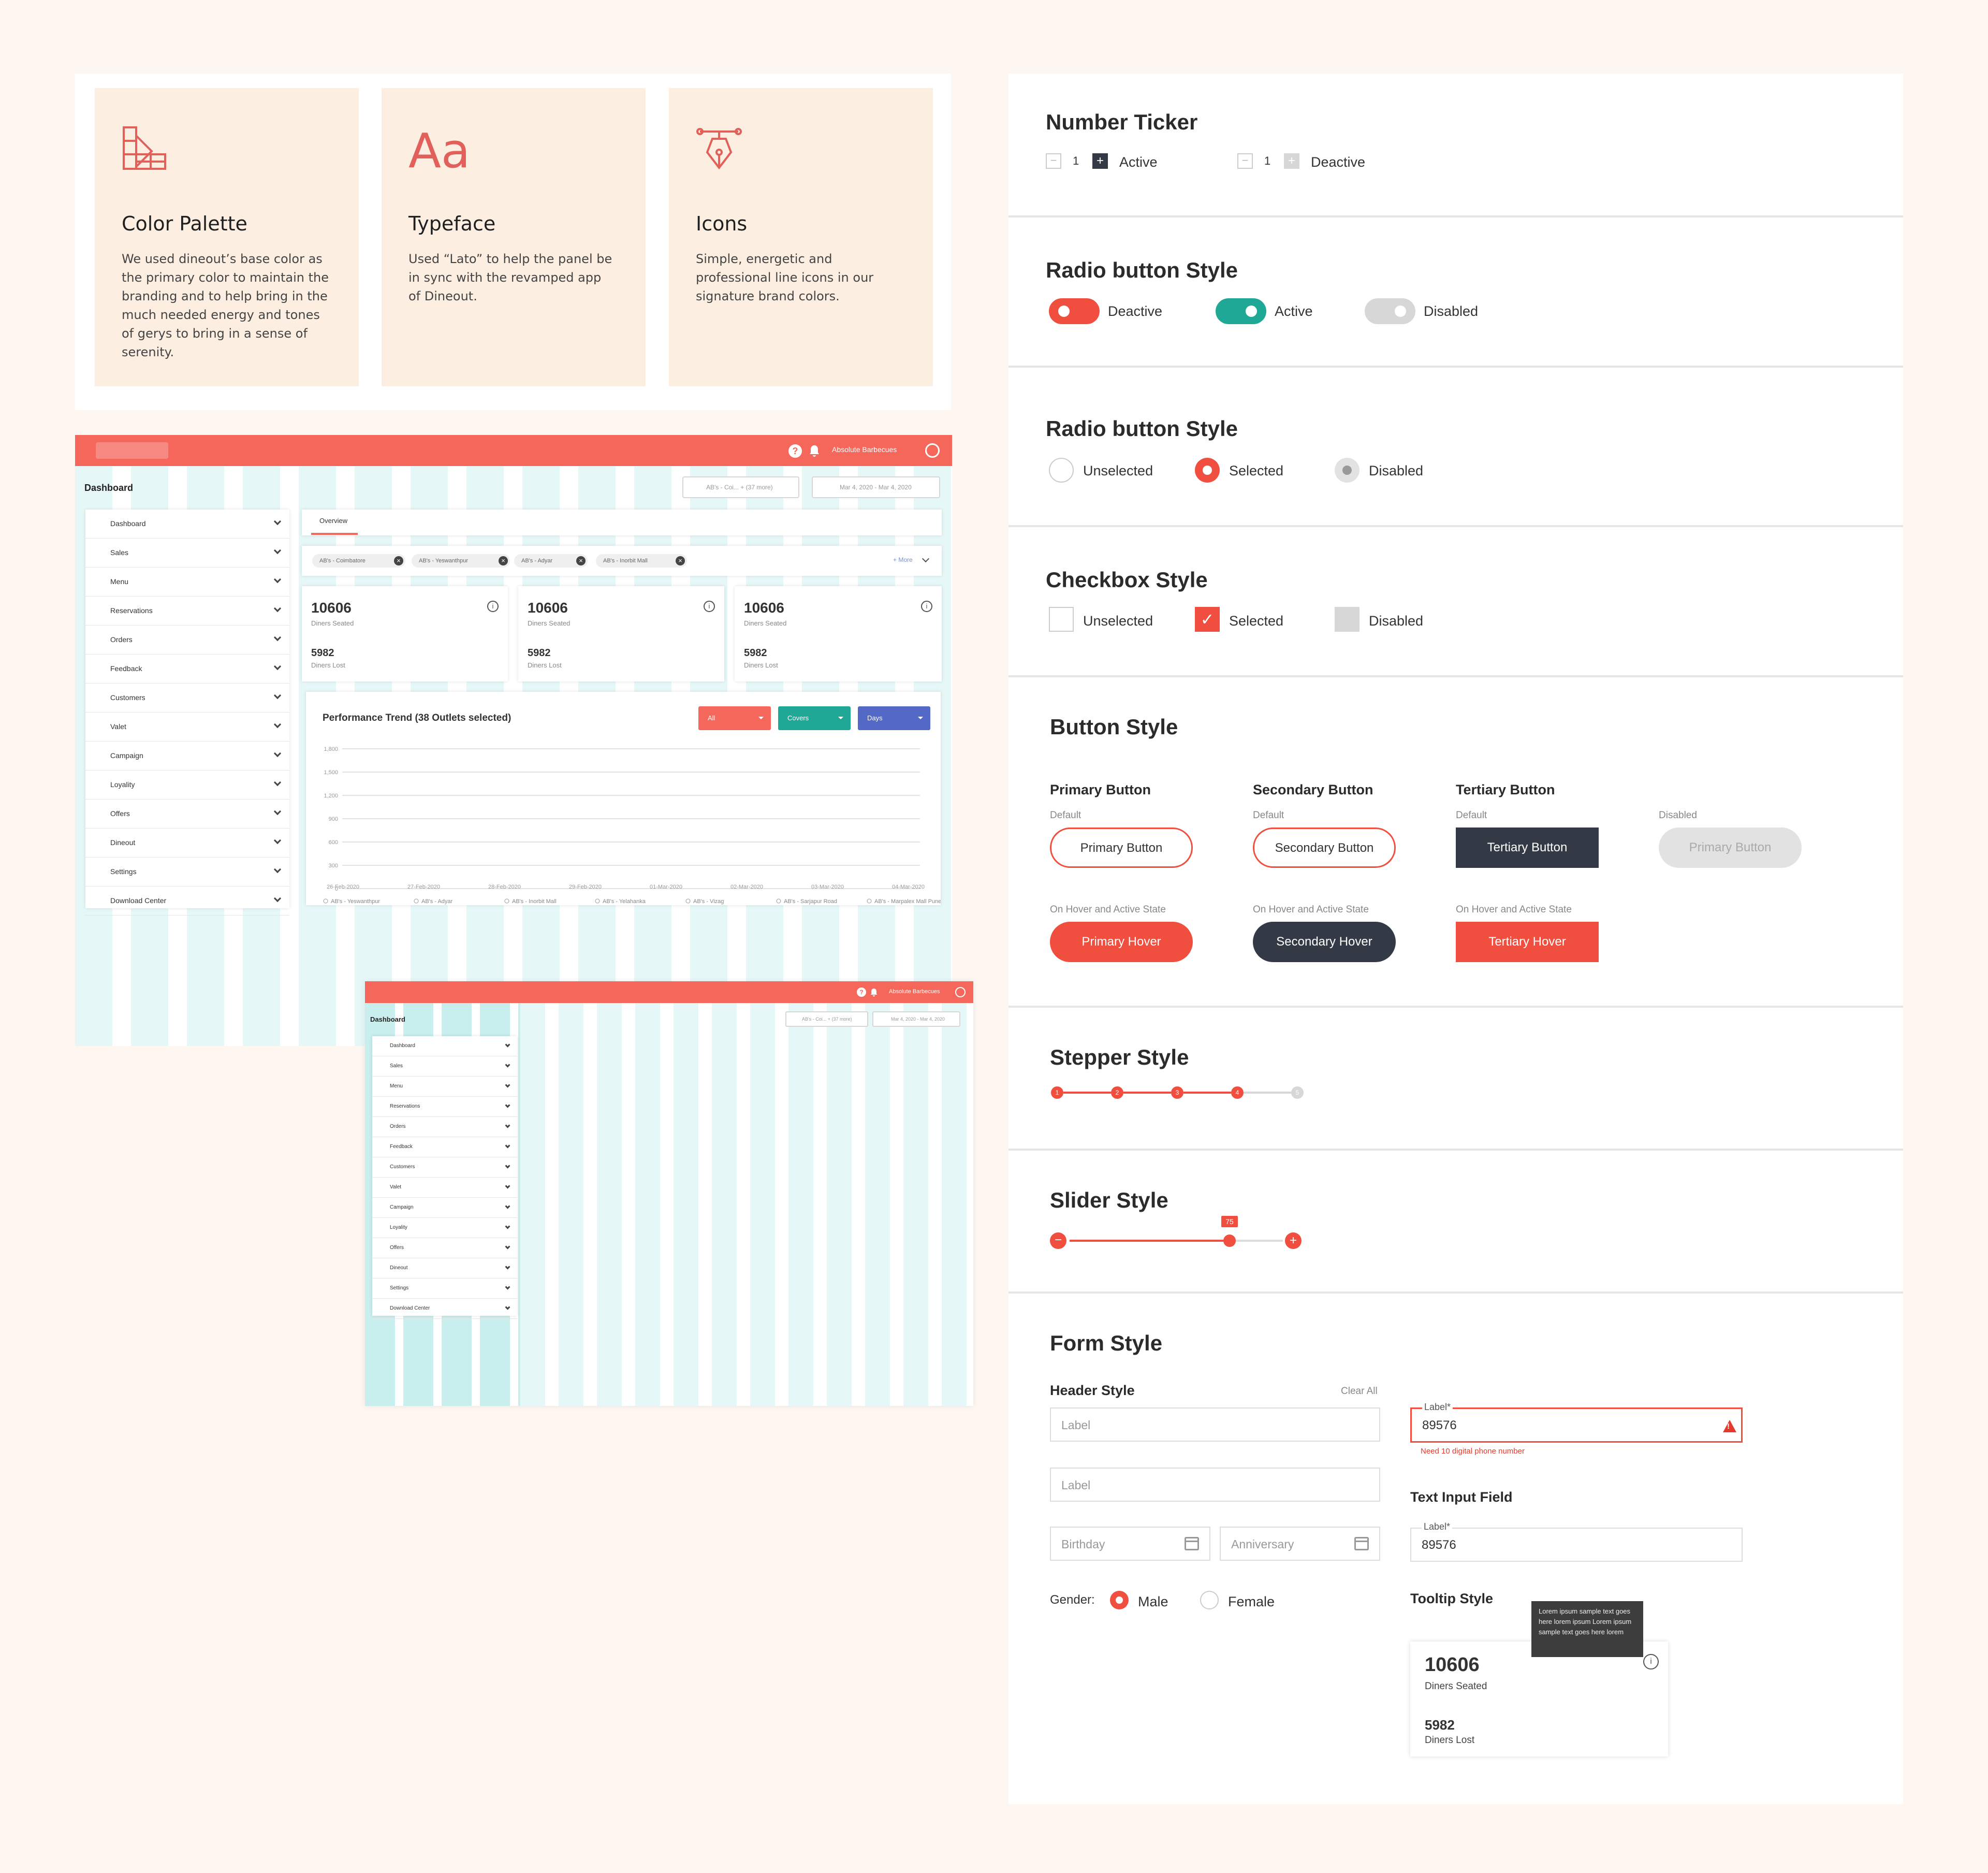  What do you see at coordinates (734, 718) in the screenshot?
I see `filter-dropdown-all: All` at bounding box center [734, 718].